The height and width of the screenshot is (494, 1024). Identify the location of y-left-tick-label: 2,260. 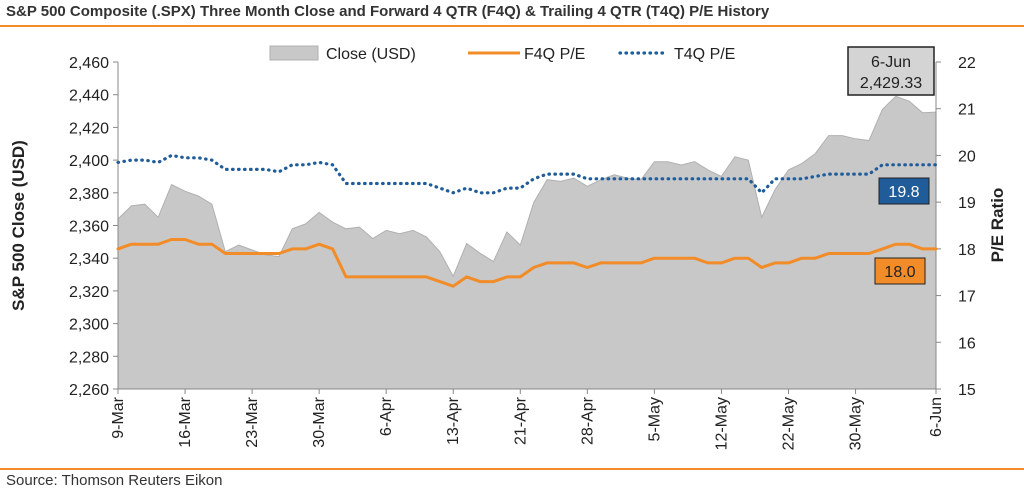
(89, 390).